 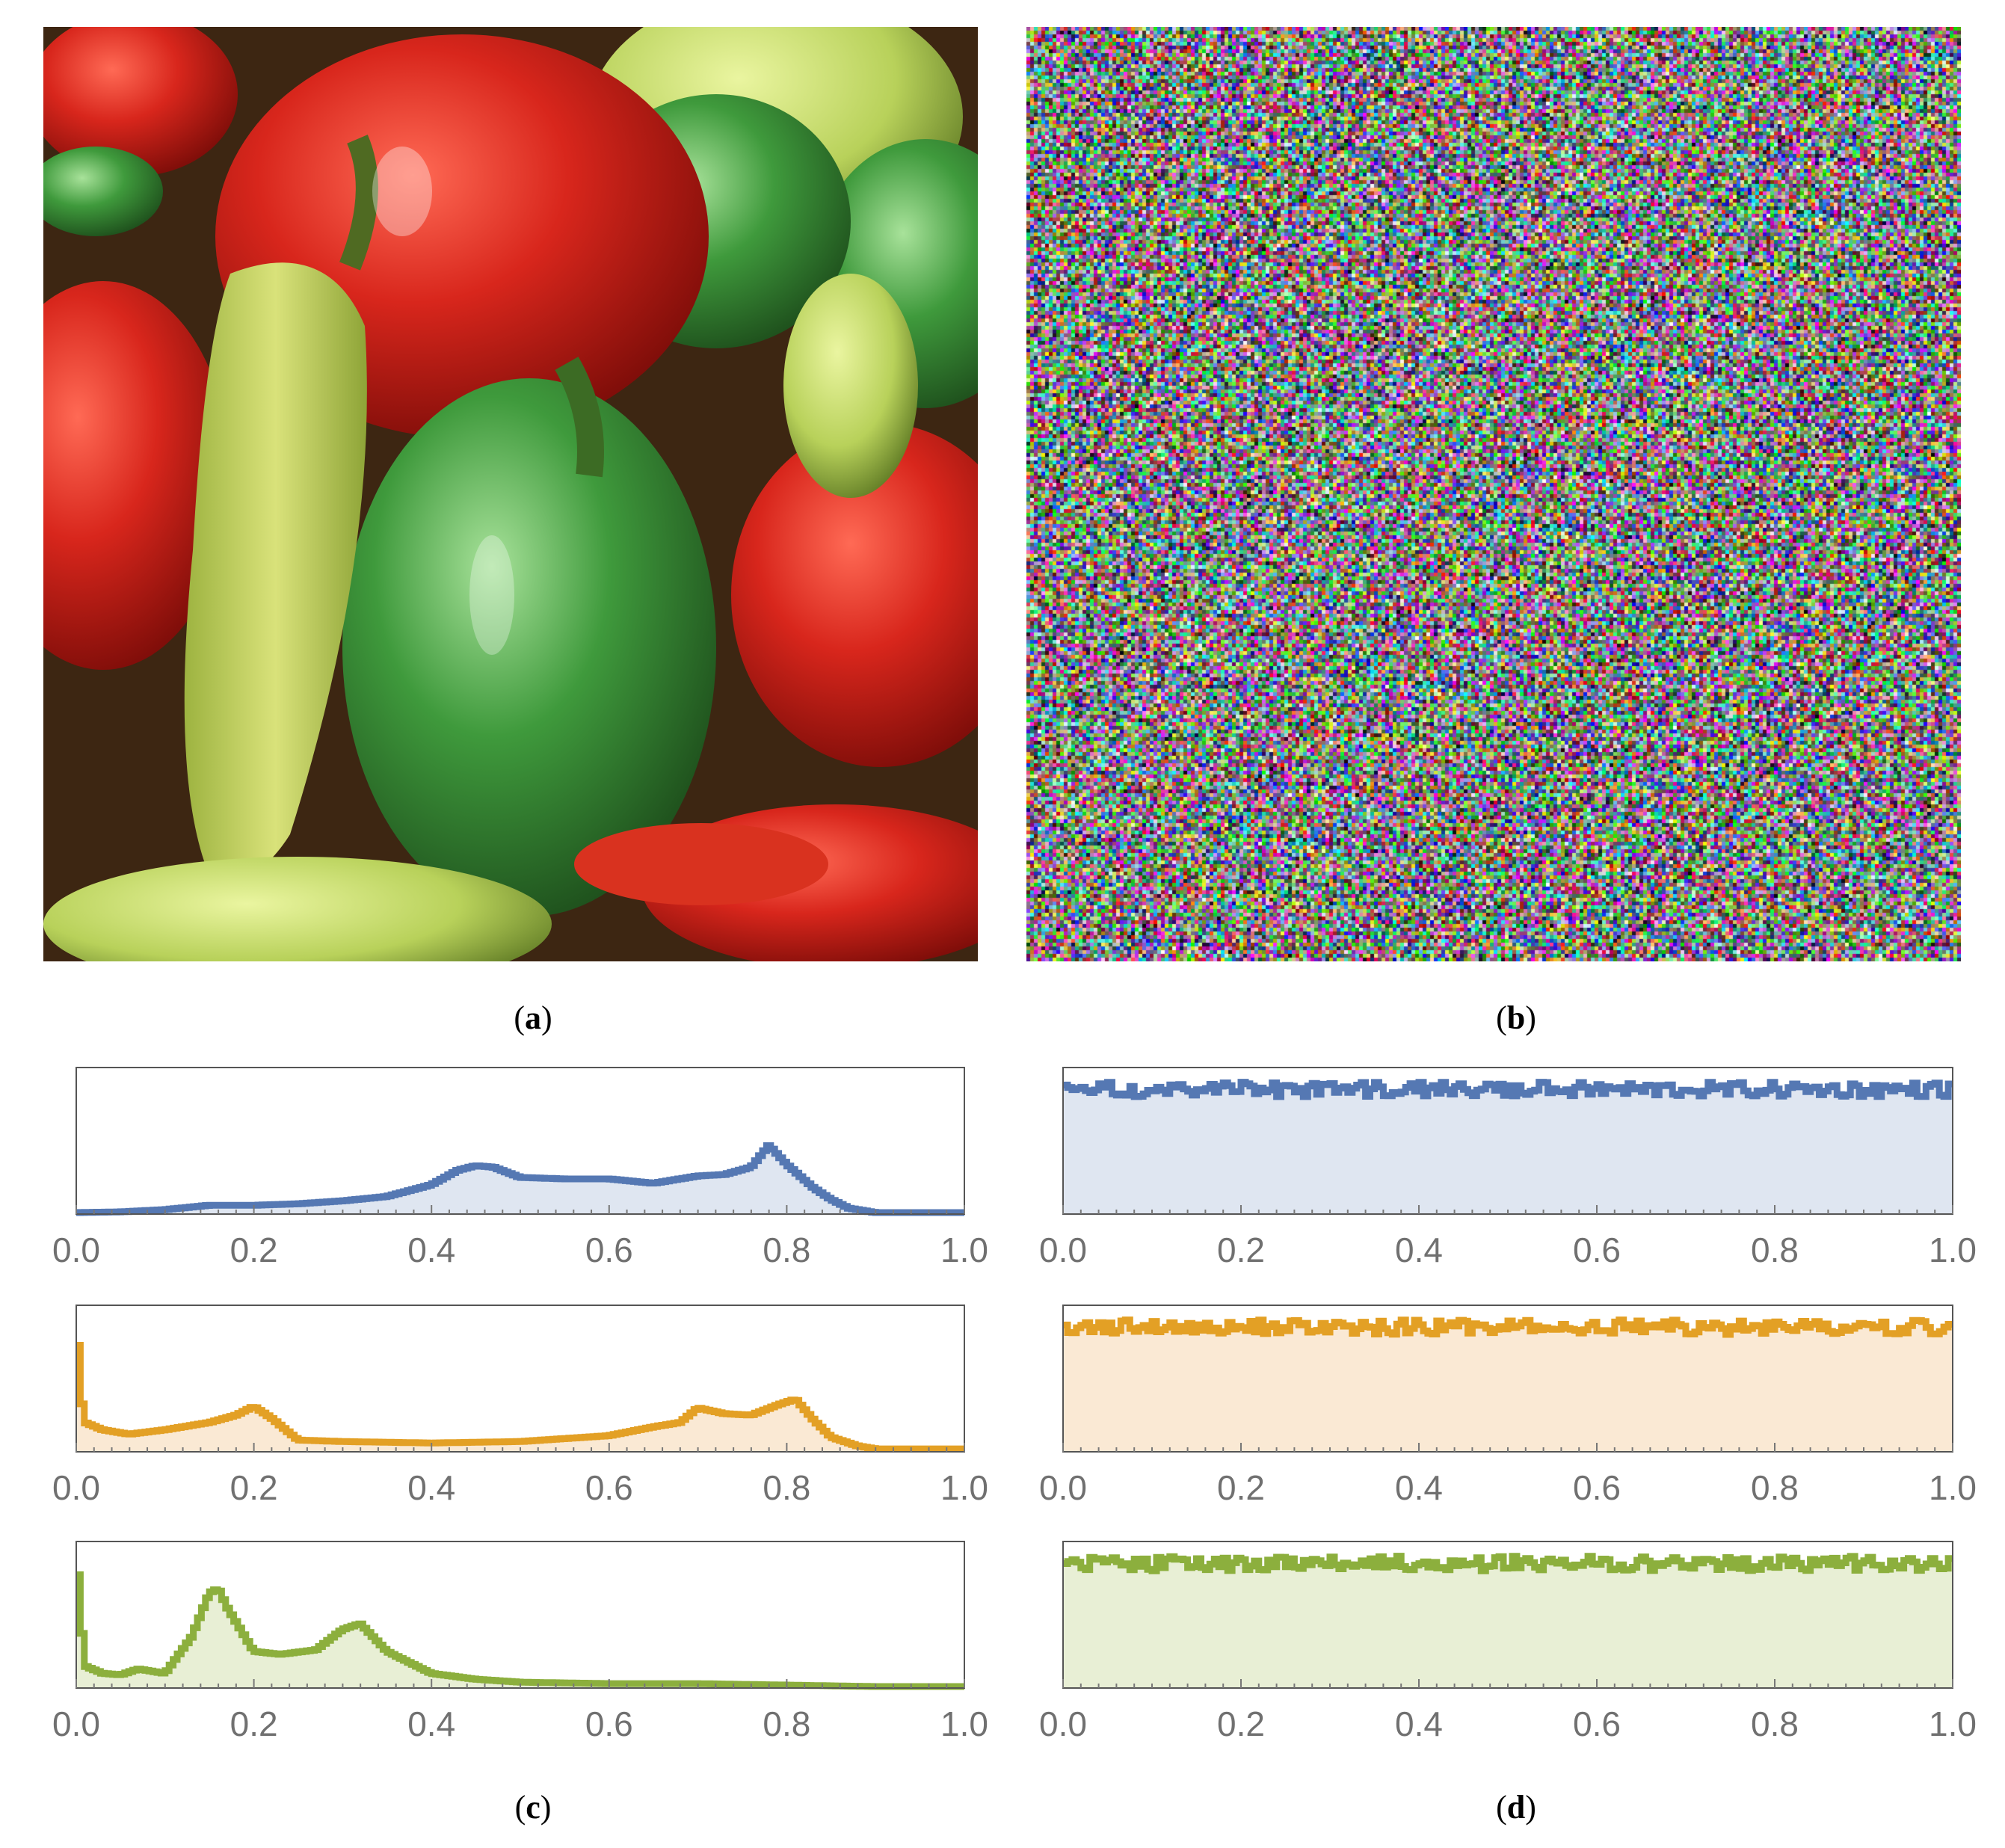 What do you see at coordinates (964, 1250) in the screenshot?
I see `x-tick-label-c-blue: 1.0` at bounding box center [964, 1250].